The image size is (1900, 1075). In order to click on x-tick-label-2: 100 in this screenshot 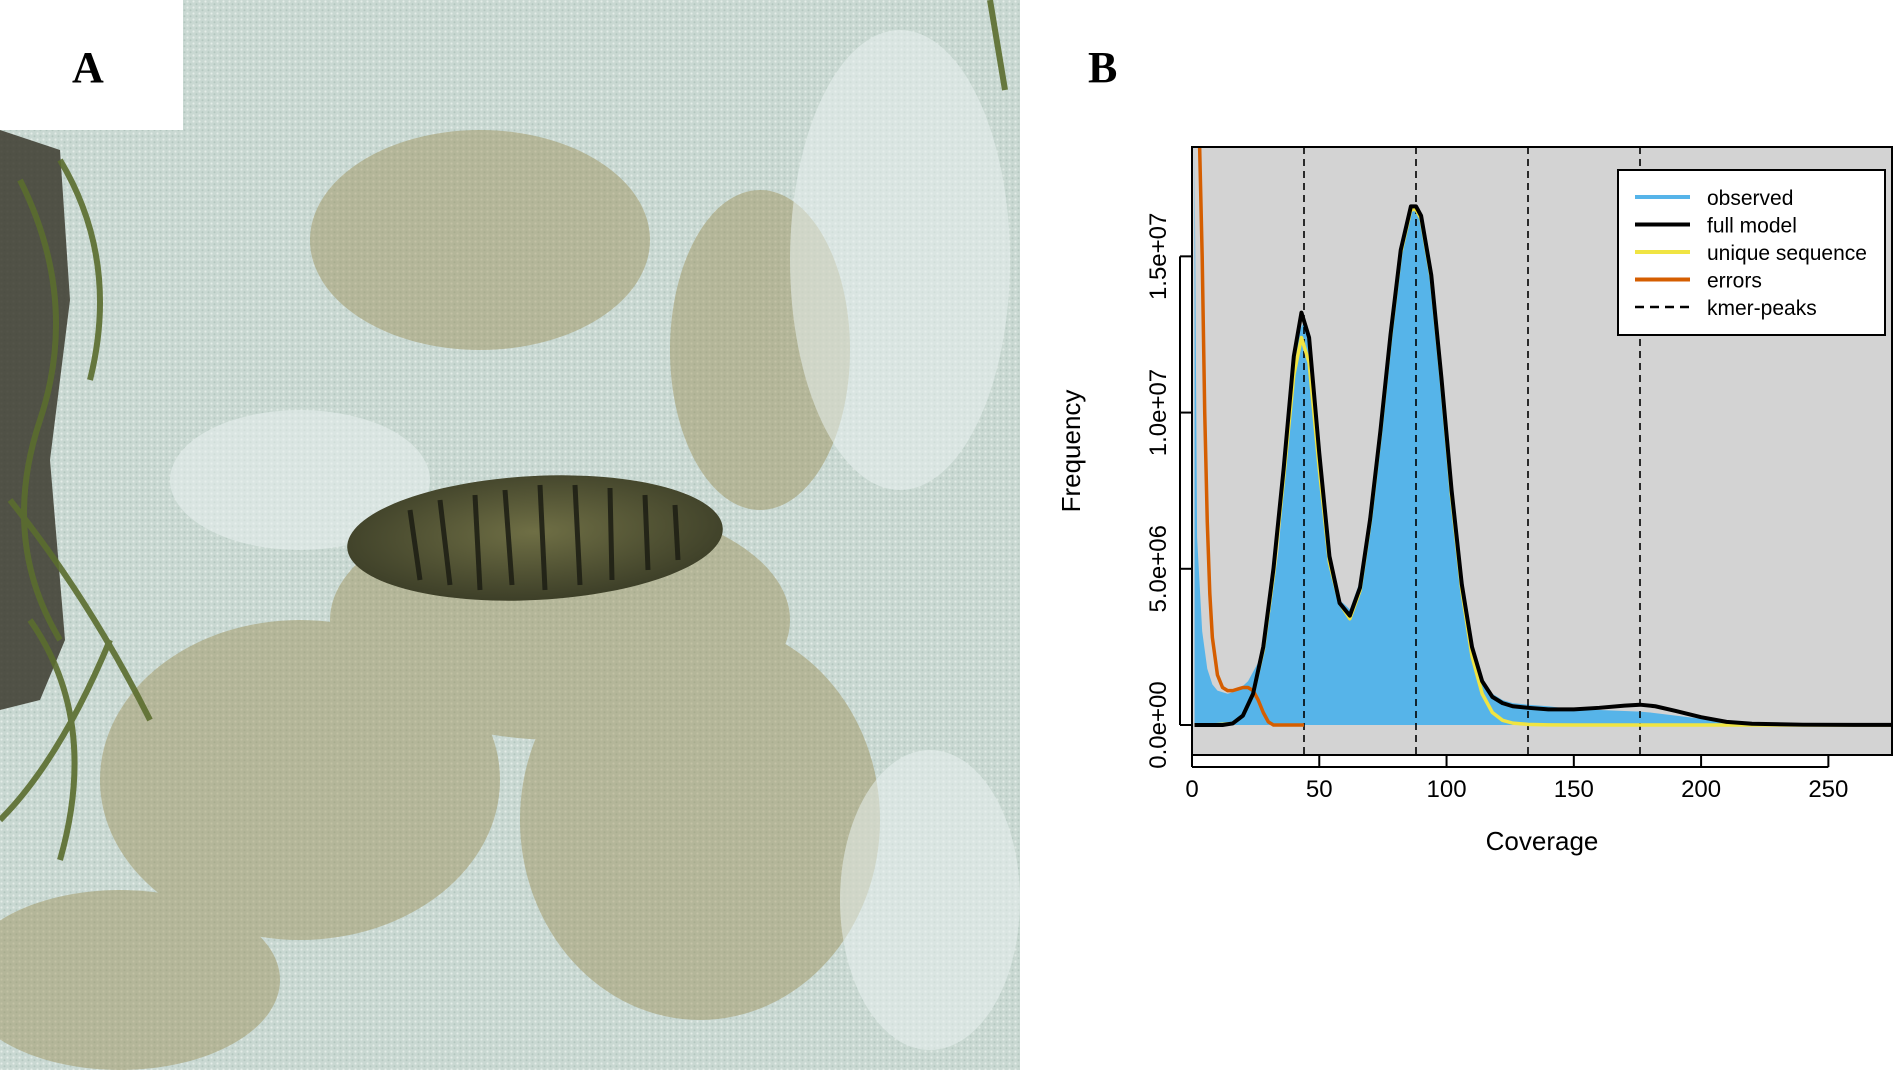, I will do `click(1447, 789)`.